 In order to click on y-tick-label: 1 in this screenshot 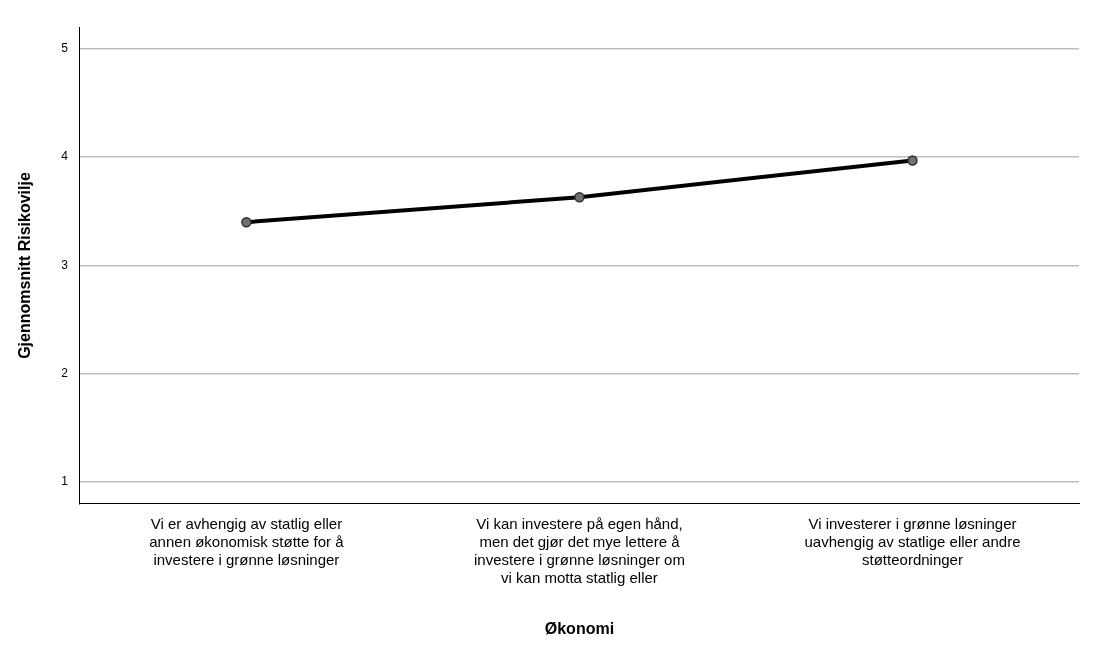, I will do `click(65, 481)`.